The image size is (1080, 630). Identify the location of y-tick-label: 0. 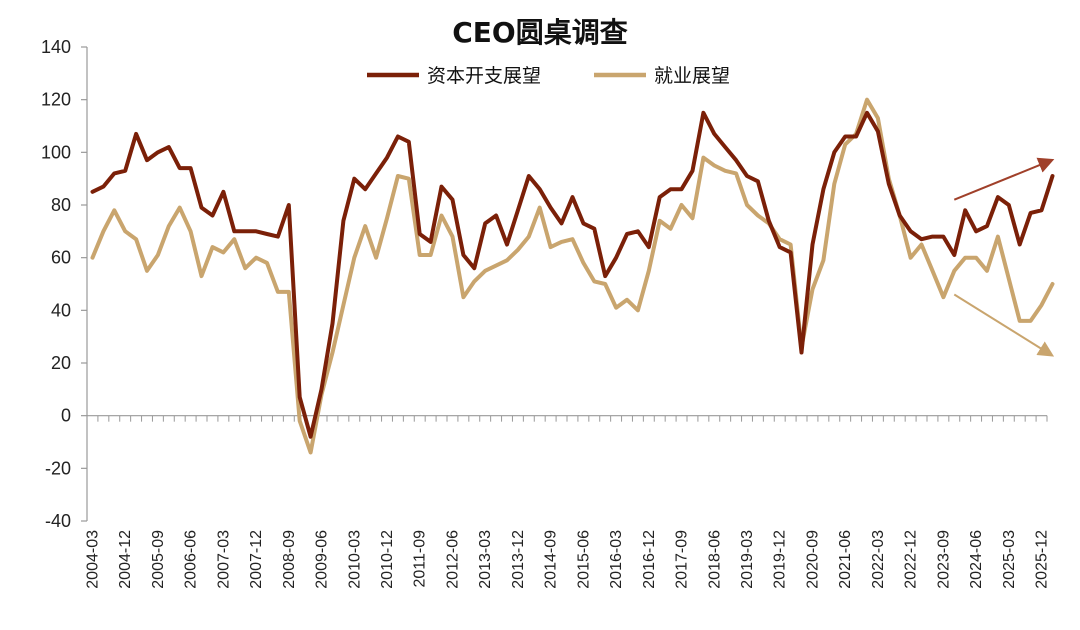
(66, 416).